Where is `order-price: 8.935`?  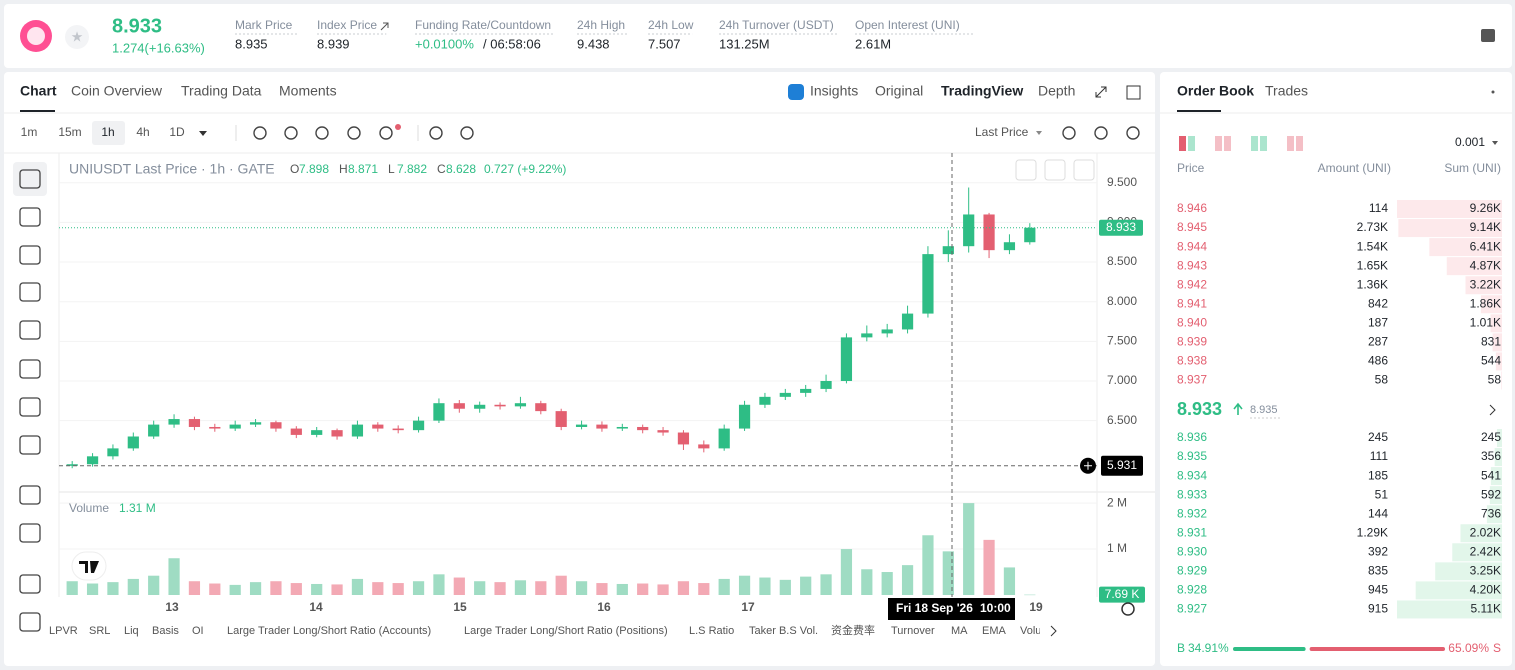 order-price: 8.935 is located at coordinates (1192, 456).